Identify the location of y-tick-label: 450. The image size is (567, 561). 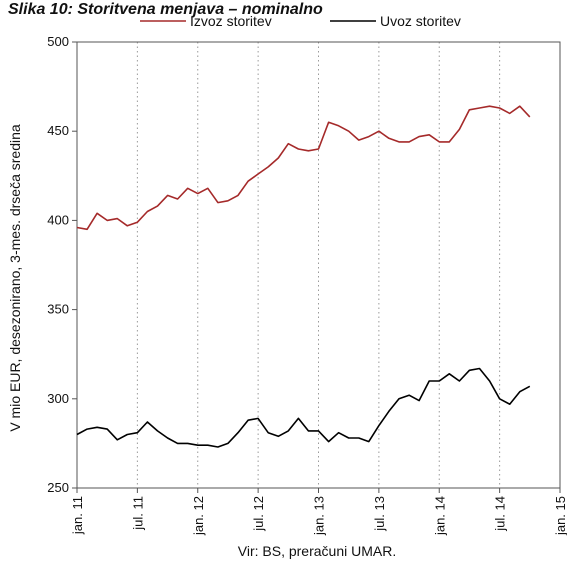
(58, 130).